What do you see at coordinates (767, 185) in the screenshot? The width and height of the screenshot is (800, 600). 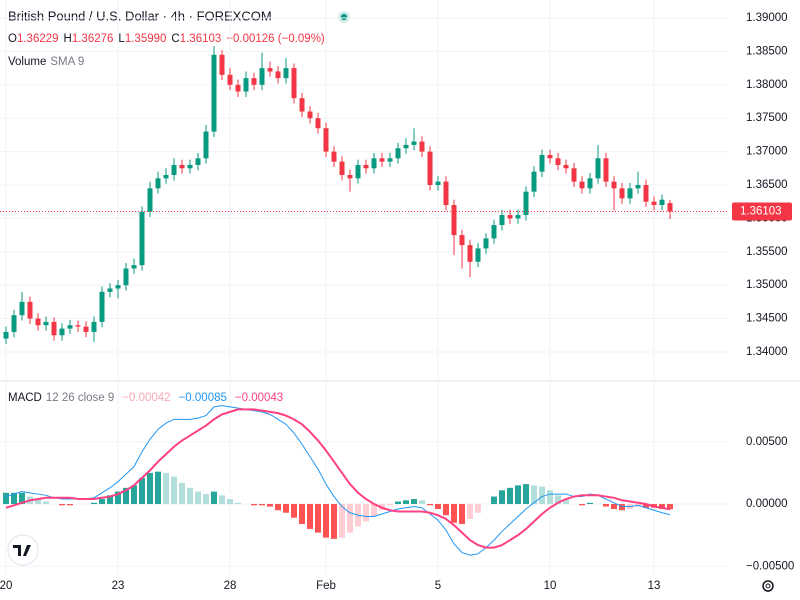 I see `y-tick-label: 1.36500` at bounding box center [767, 185].